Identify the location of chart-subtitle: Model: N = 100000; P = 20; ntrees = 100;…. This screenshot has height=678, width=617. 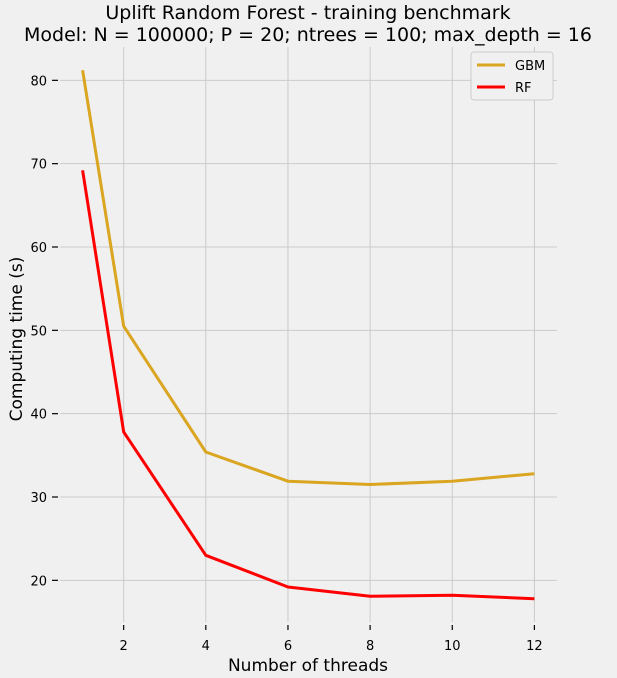
(308, 35).